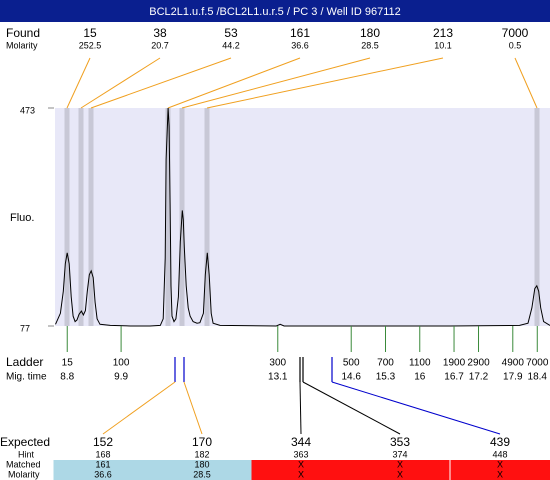 This screenshot has height=480, width=550. I want to click on ladder-size: 1900, so click(454, 363).